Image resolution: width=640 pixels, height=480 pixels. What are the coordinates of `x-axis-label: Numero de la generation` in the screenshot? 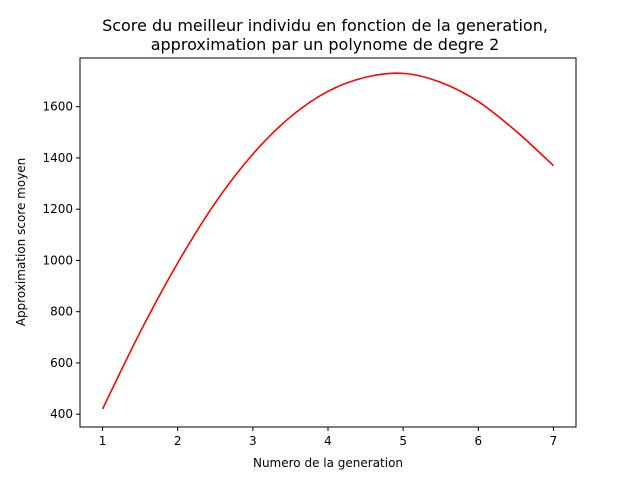 It's located at (328, 463).